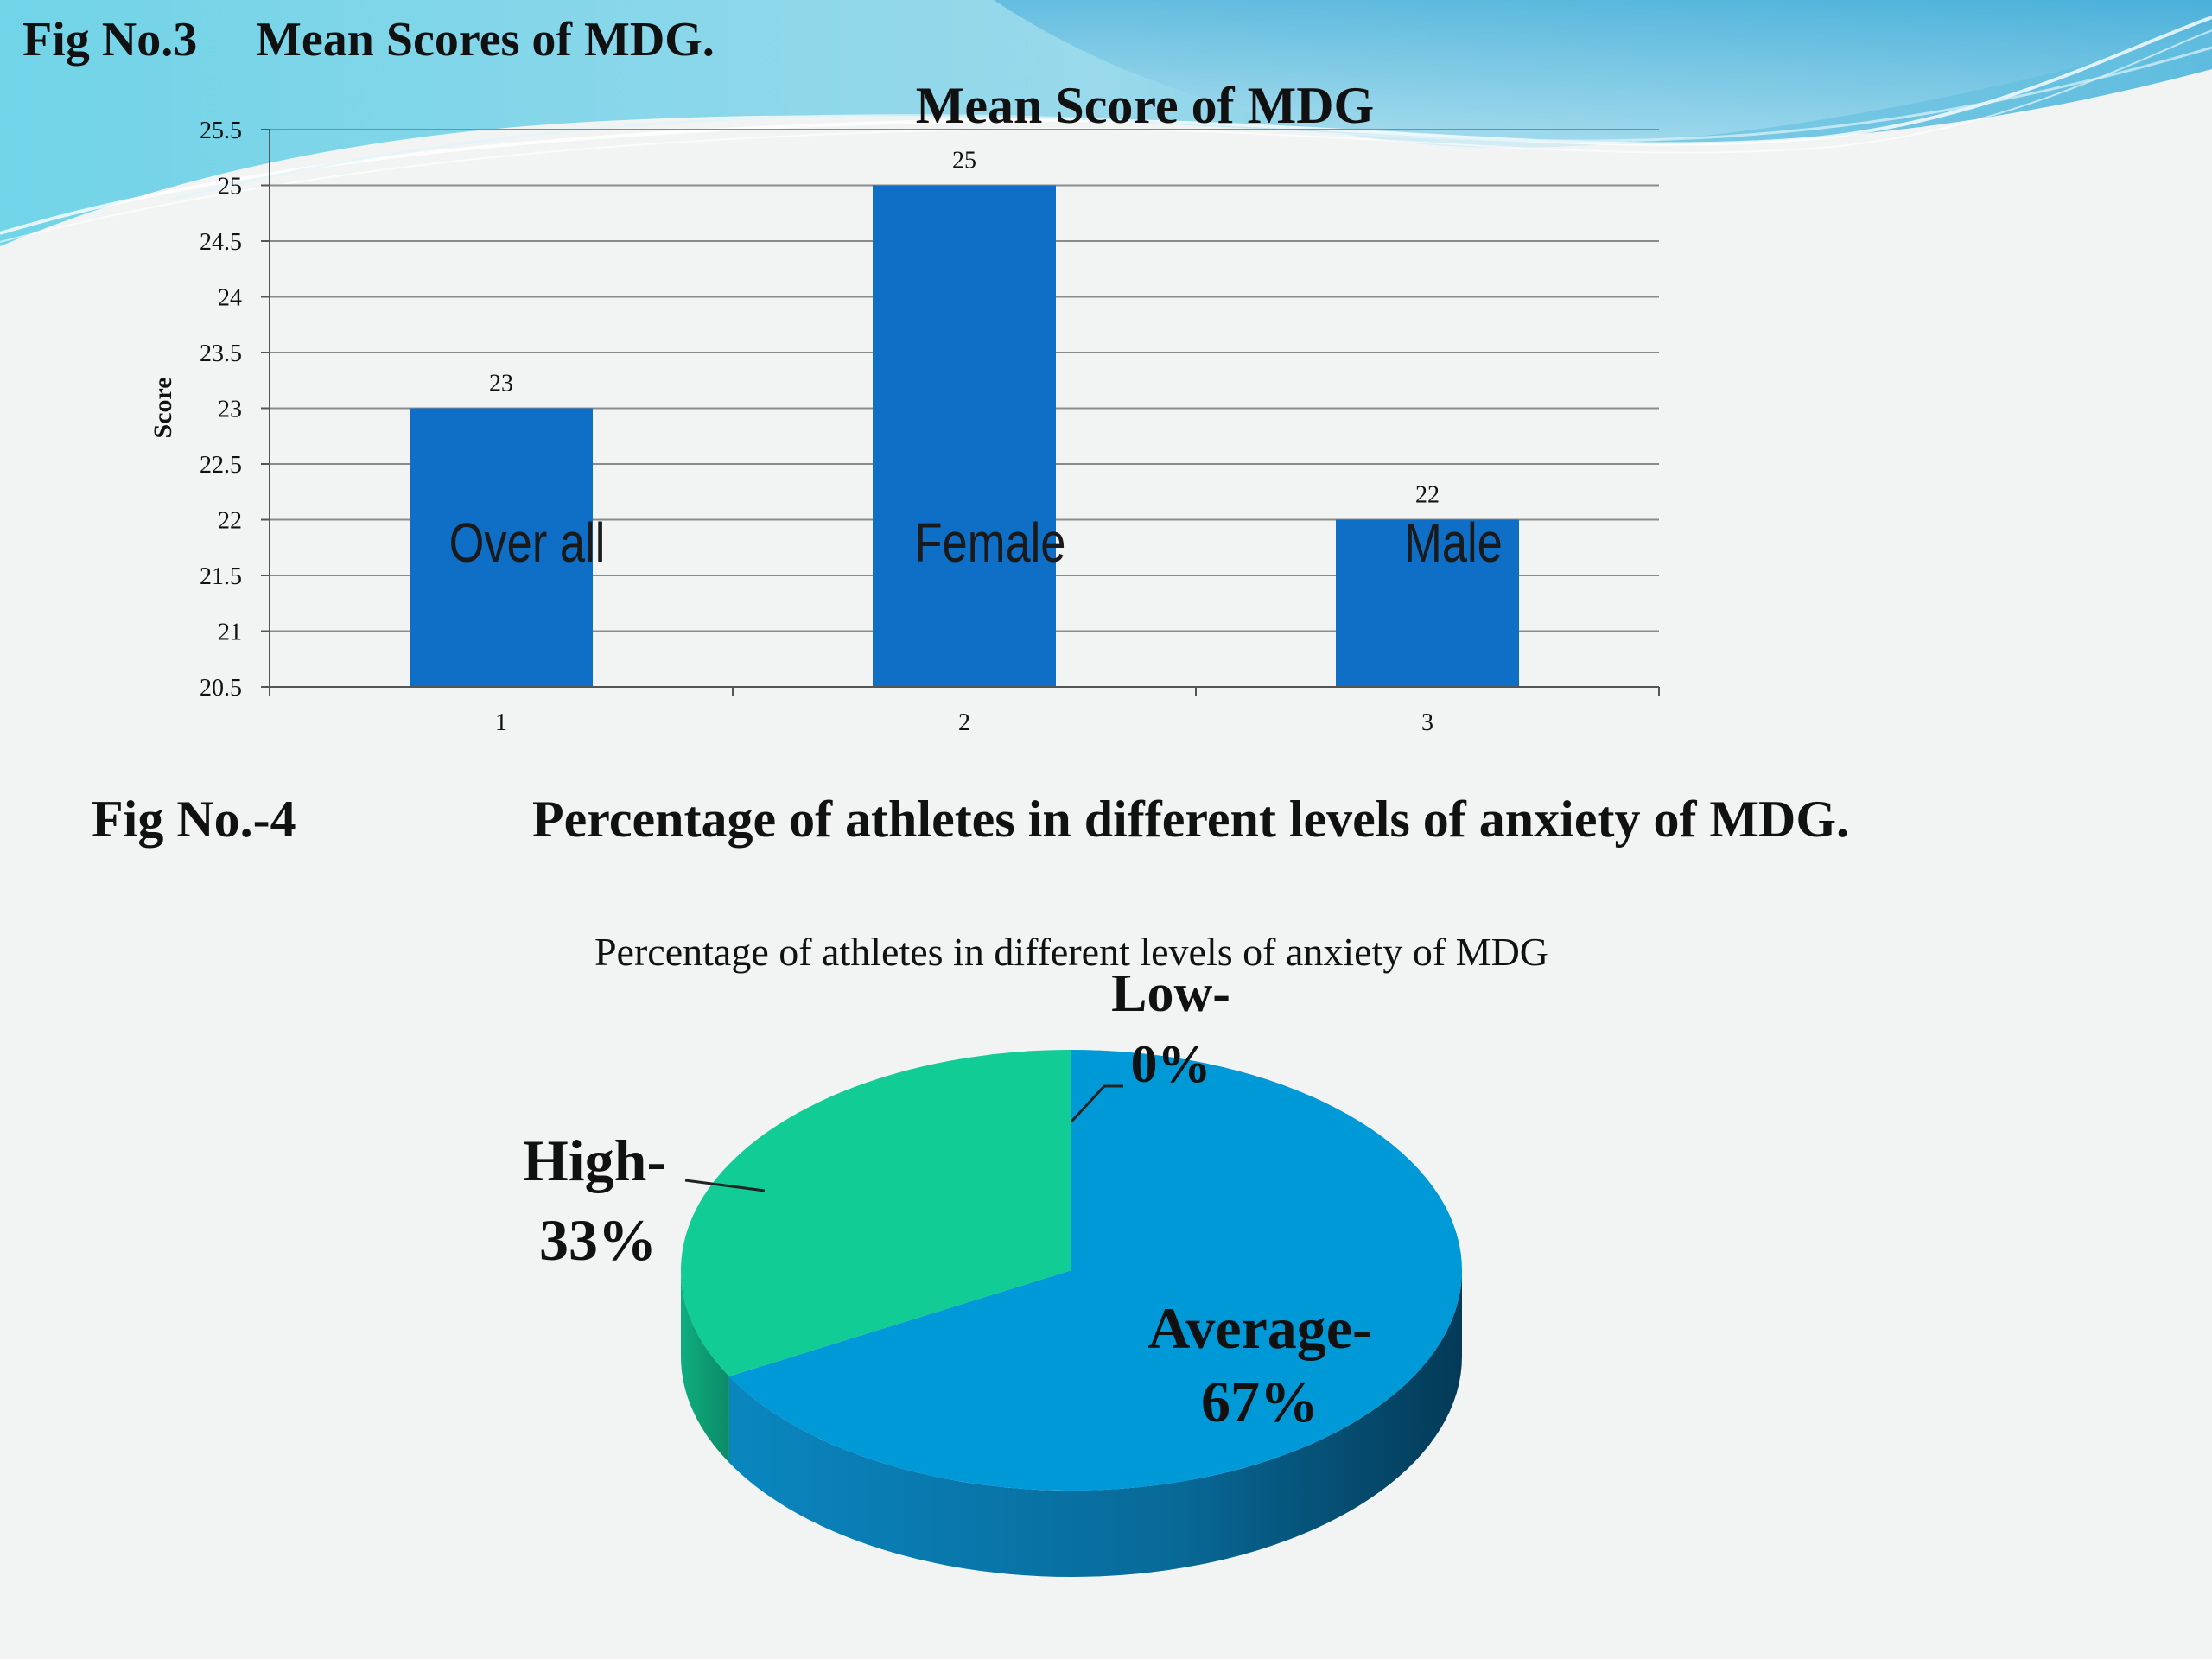 This screenshot has width=2212, height=1659. I want to click on bar-category-label: Male, so click(1453, 543).